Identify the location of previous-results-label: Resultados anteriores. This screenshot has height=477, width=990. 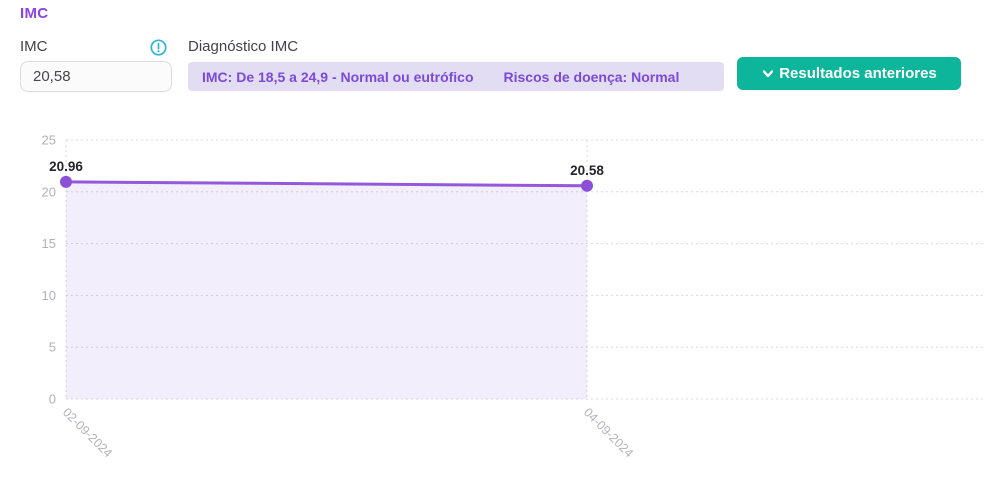
(858, 73).